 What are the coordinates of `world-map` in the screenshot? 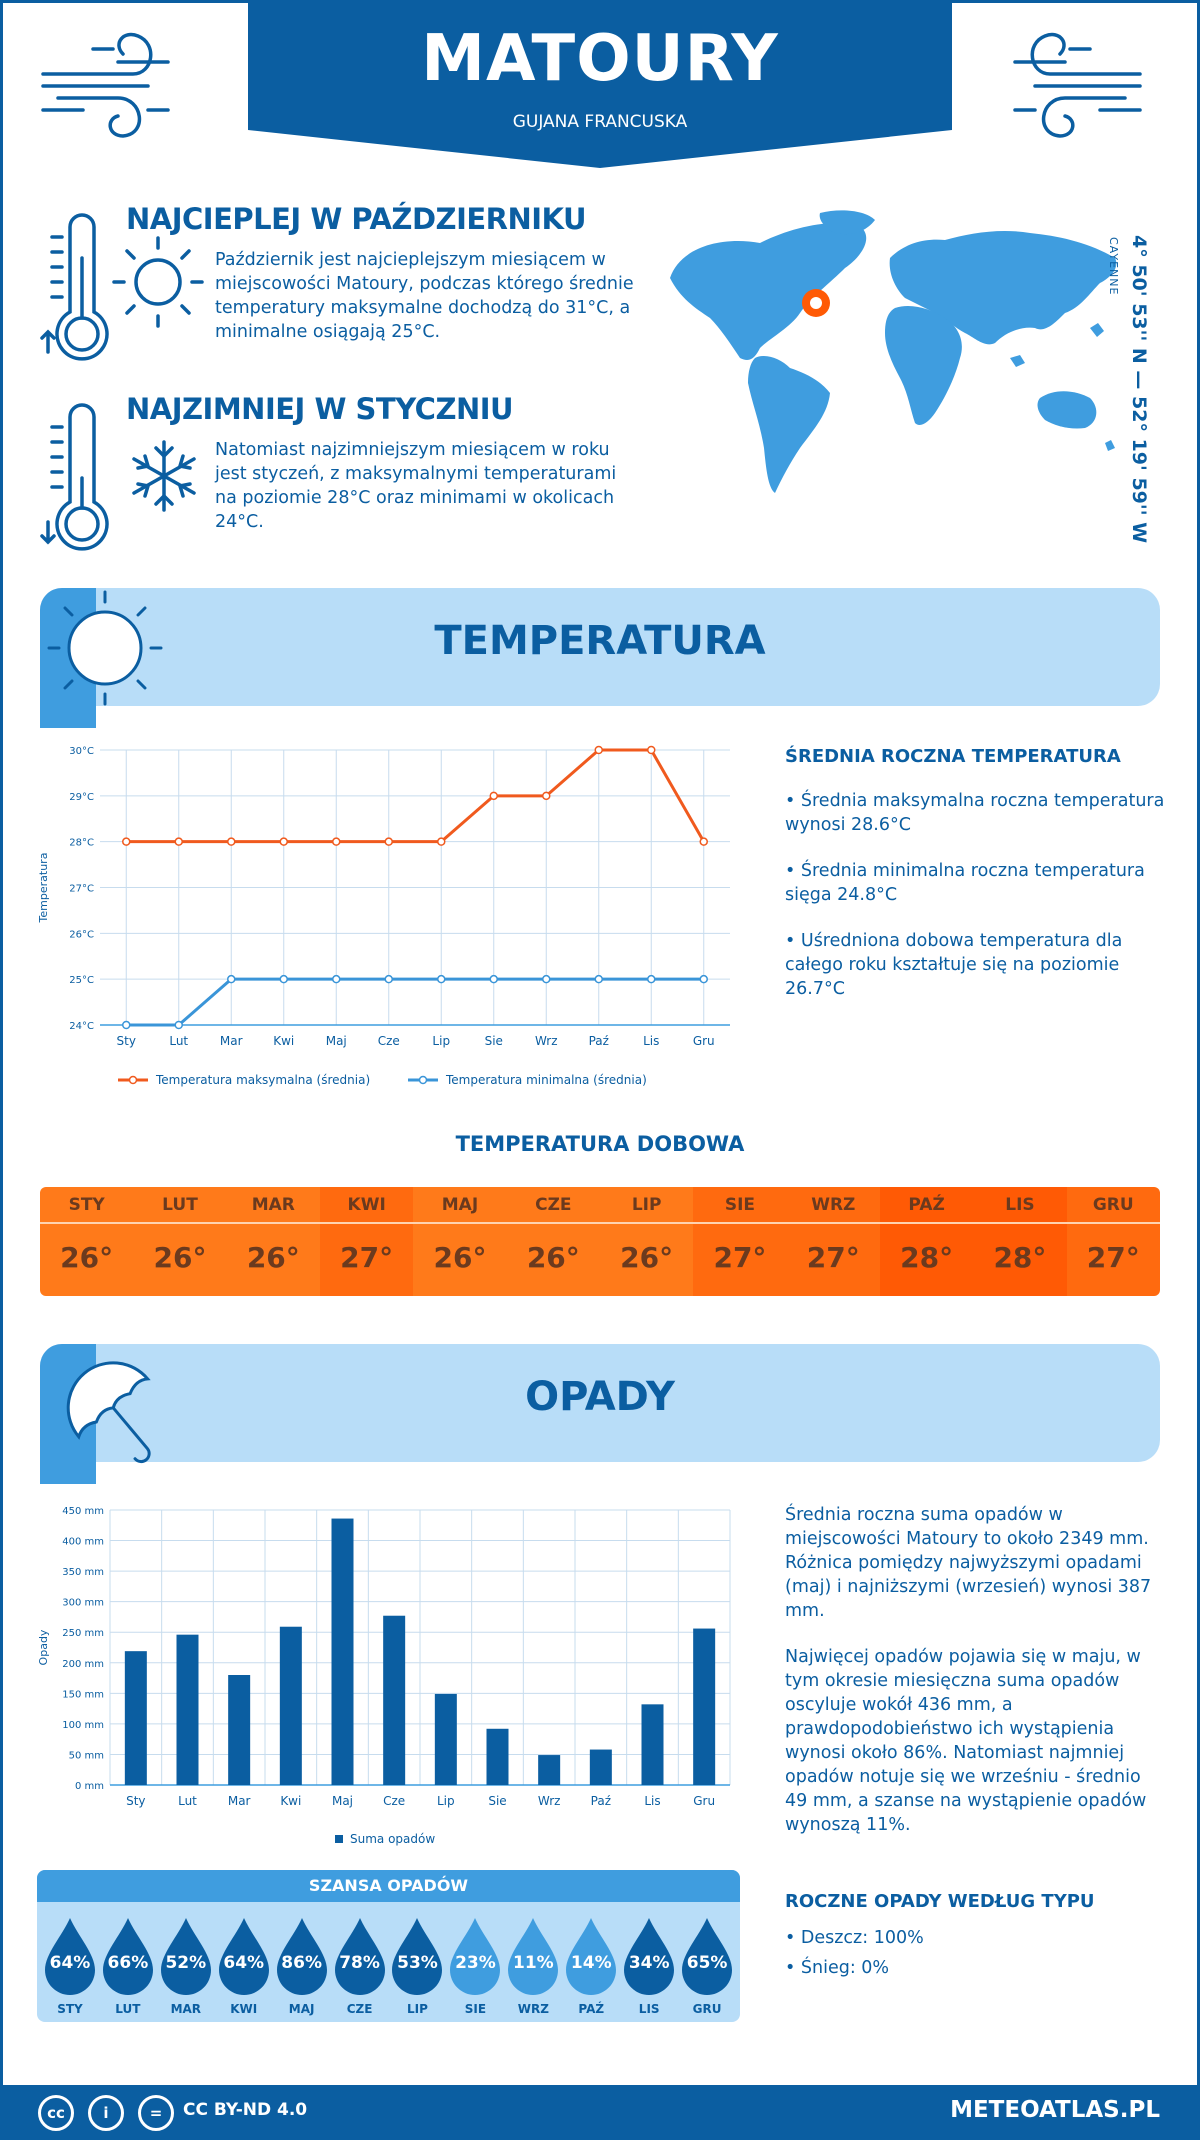 It's located at (893, 351).